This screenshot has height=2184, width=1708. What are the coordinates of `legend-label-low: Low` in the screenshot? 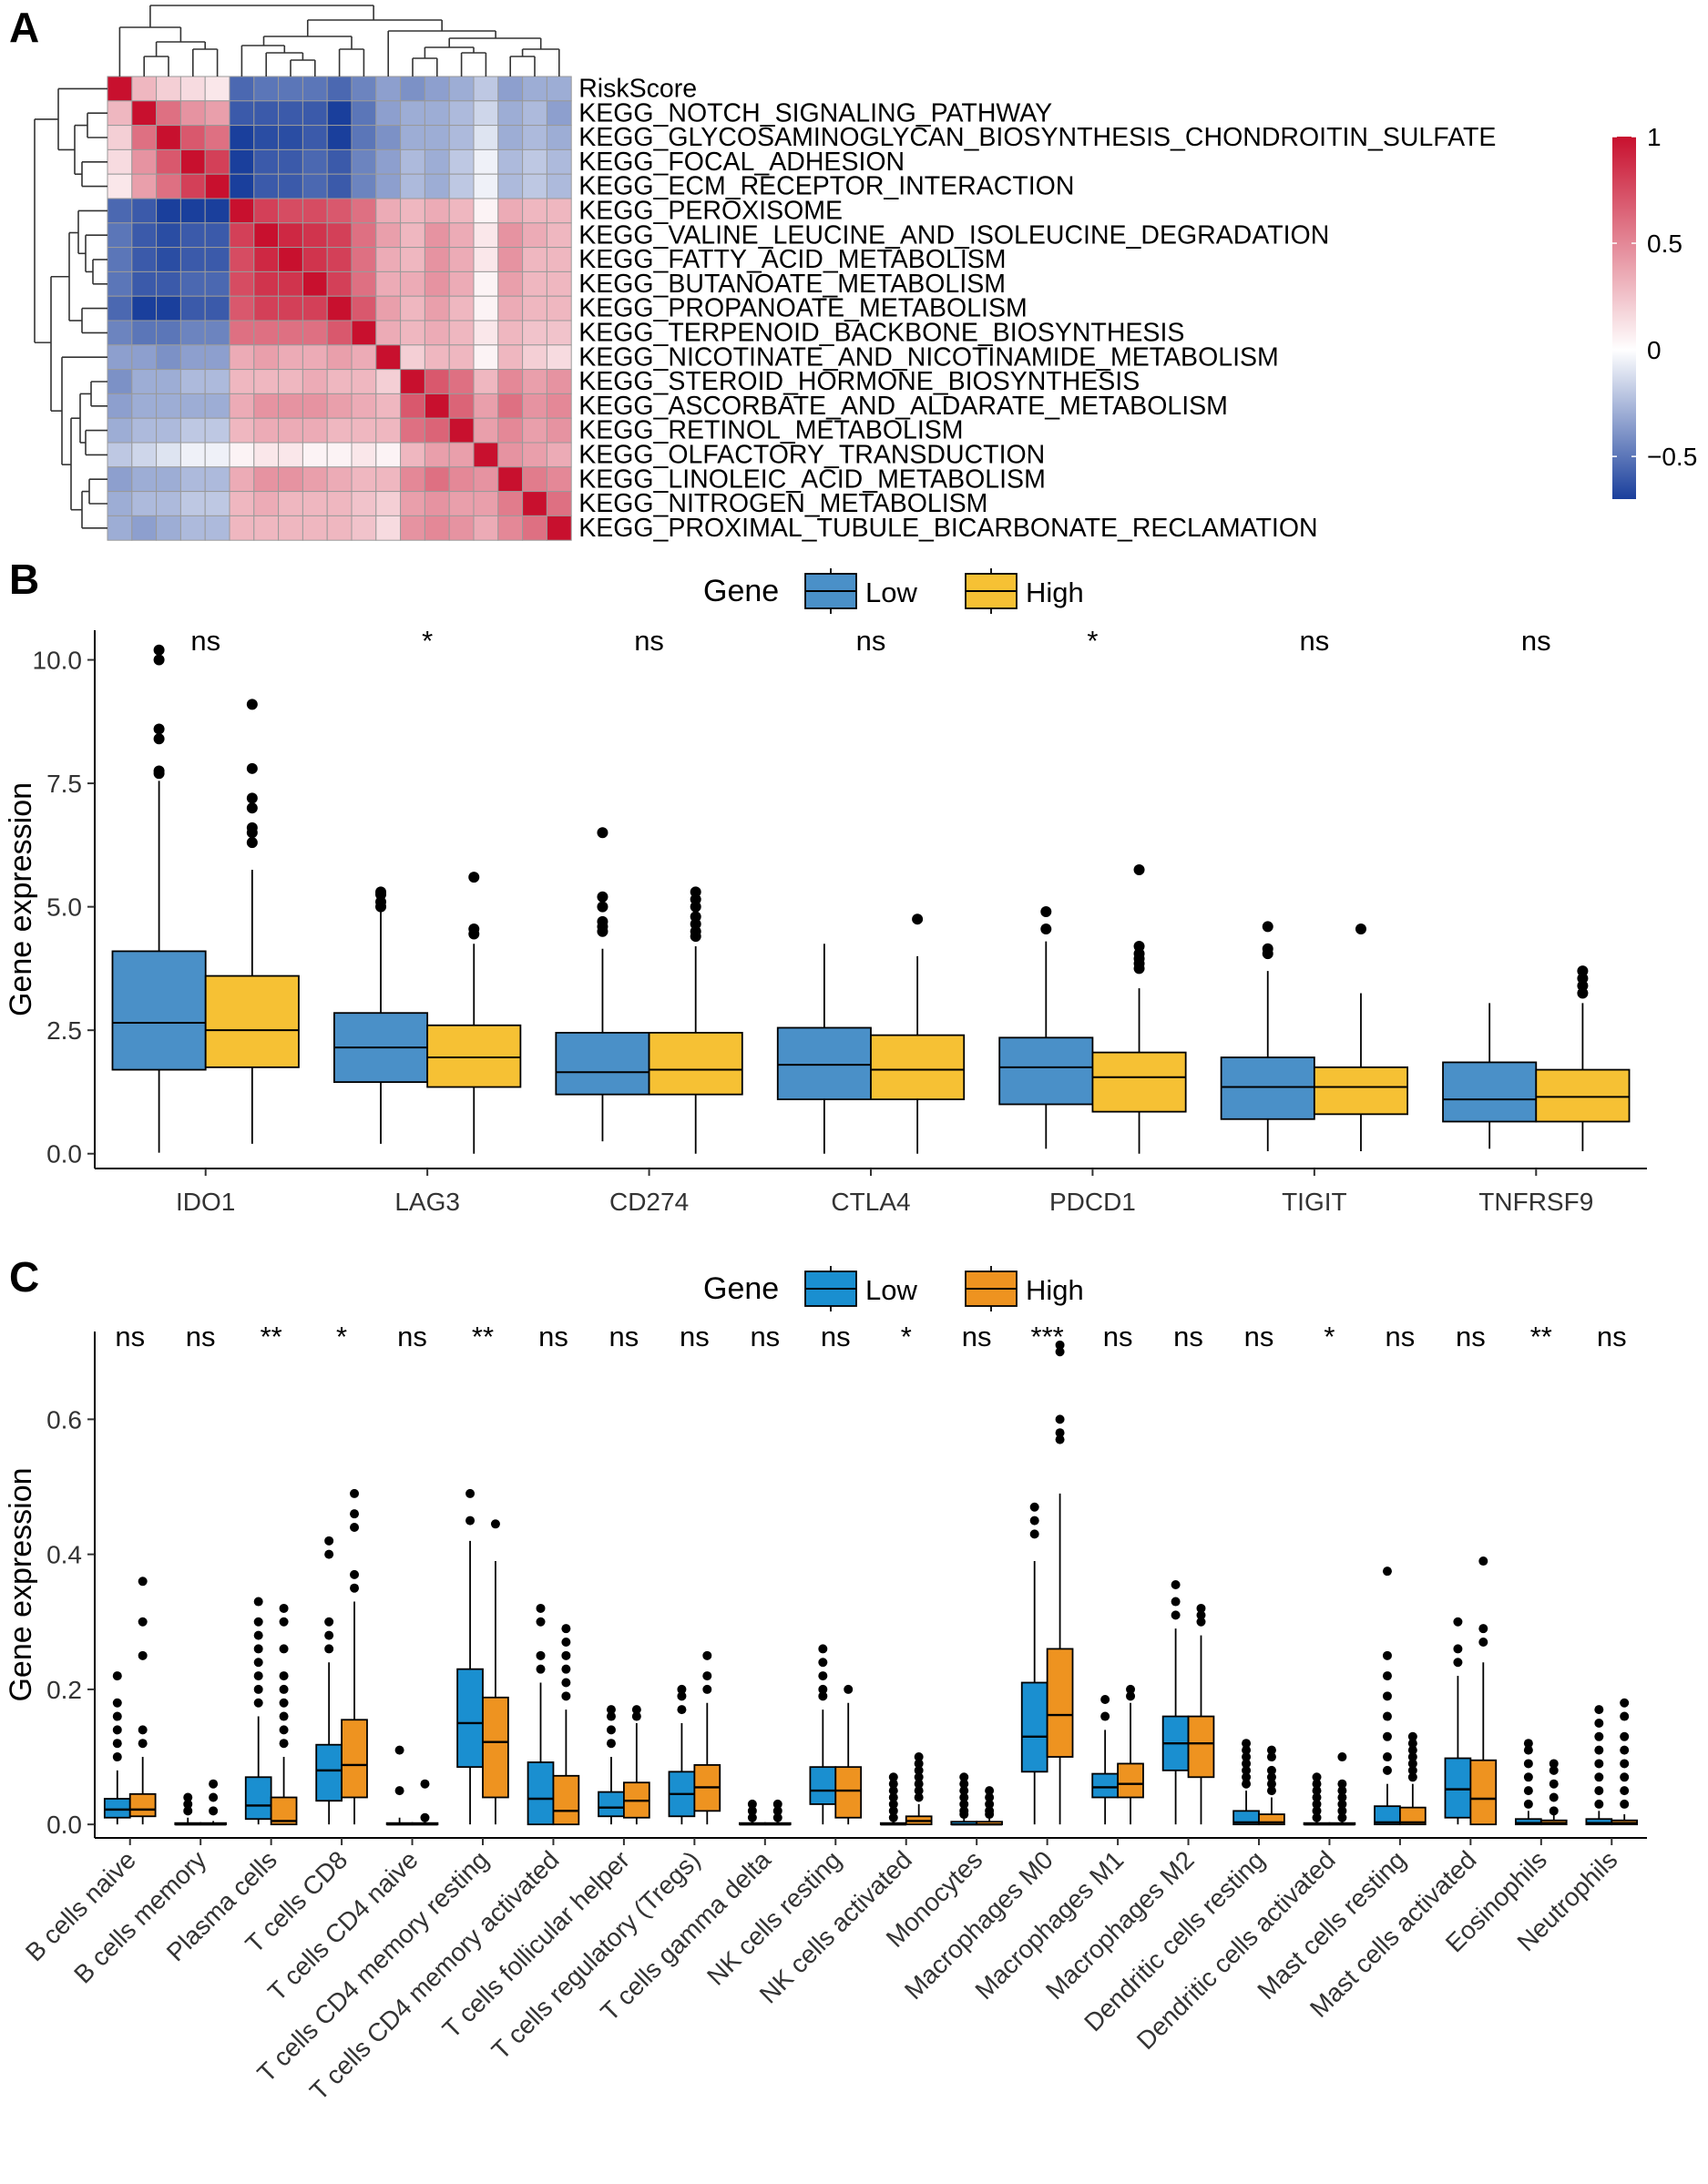 It's located at (891, 1290).